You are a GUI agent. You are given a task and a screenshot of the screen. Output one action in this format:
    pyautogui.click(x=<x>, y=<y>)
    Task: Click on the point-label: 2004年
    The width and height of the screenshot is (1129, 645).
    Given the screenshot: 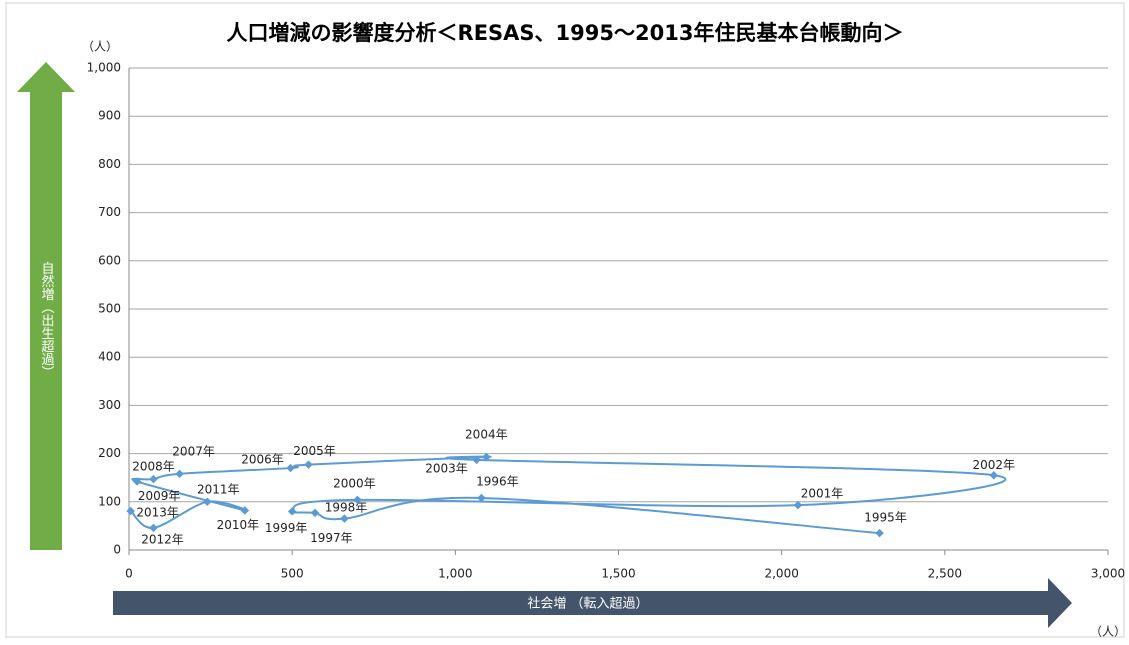 What is the action you would take?
    pyautogui.click(x=486, y=434)
    